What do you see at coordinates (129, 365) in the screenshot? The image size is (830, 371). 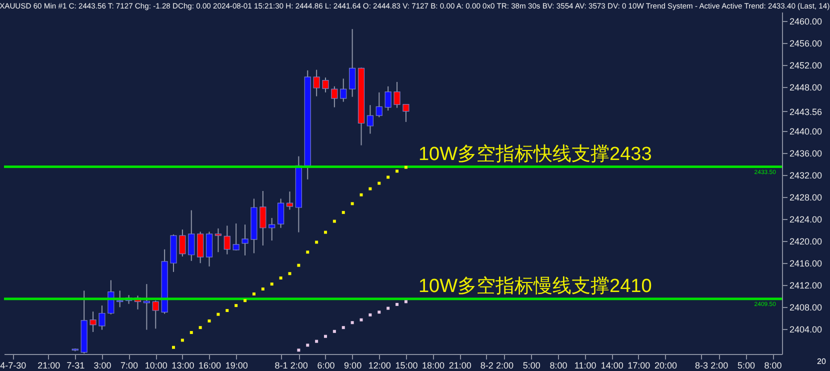 I see `x-tick-label: 7:00` at bounding box center [129, 365].